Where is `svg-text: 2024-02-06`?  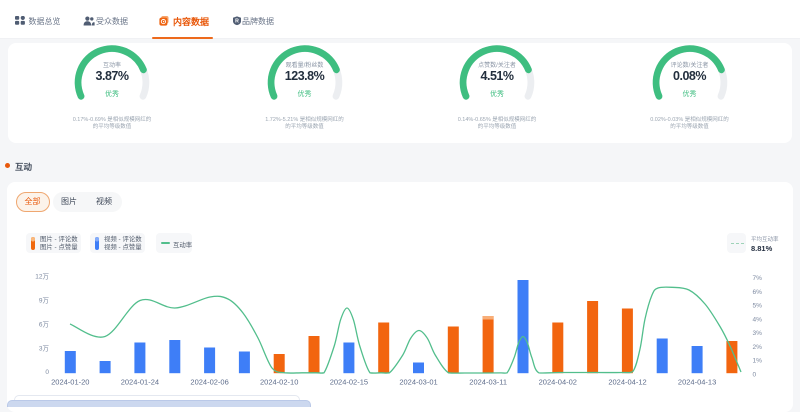 svg-text: 2024-02-06 is located at coordinates (209, 382).